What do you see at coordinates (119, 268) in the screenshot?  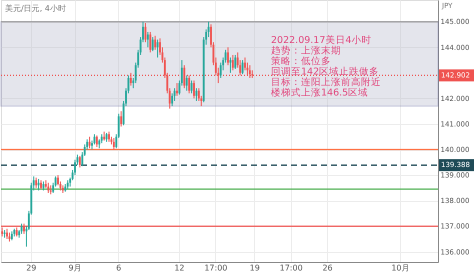 I see `x-tick-label: 6` at bounding box center [119, 268].